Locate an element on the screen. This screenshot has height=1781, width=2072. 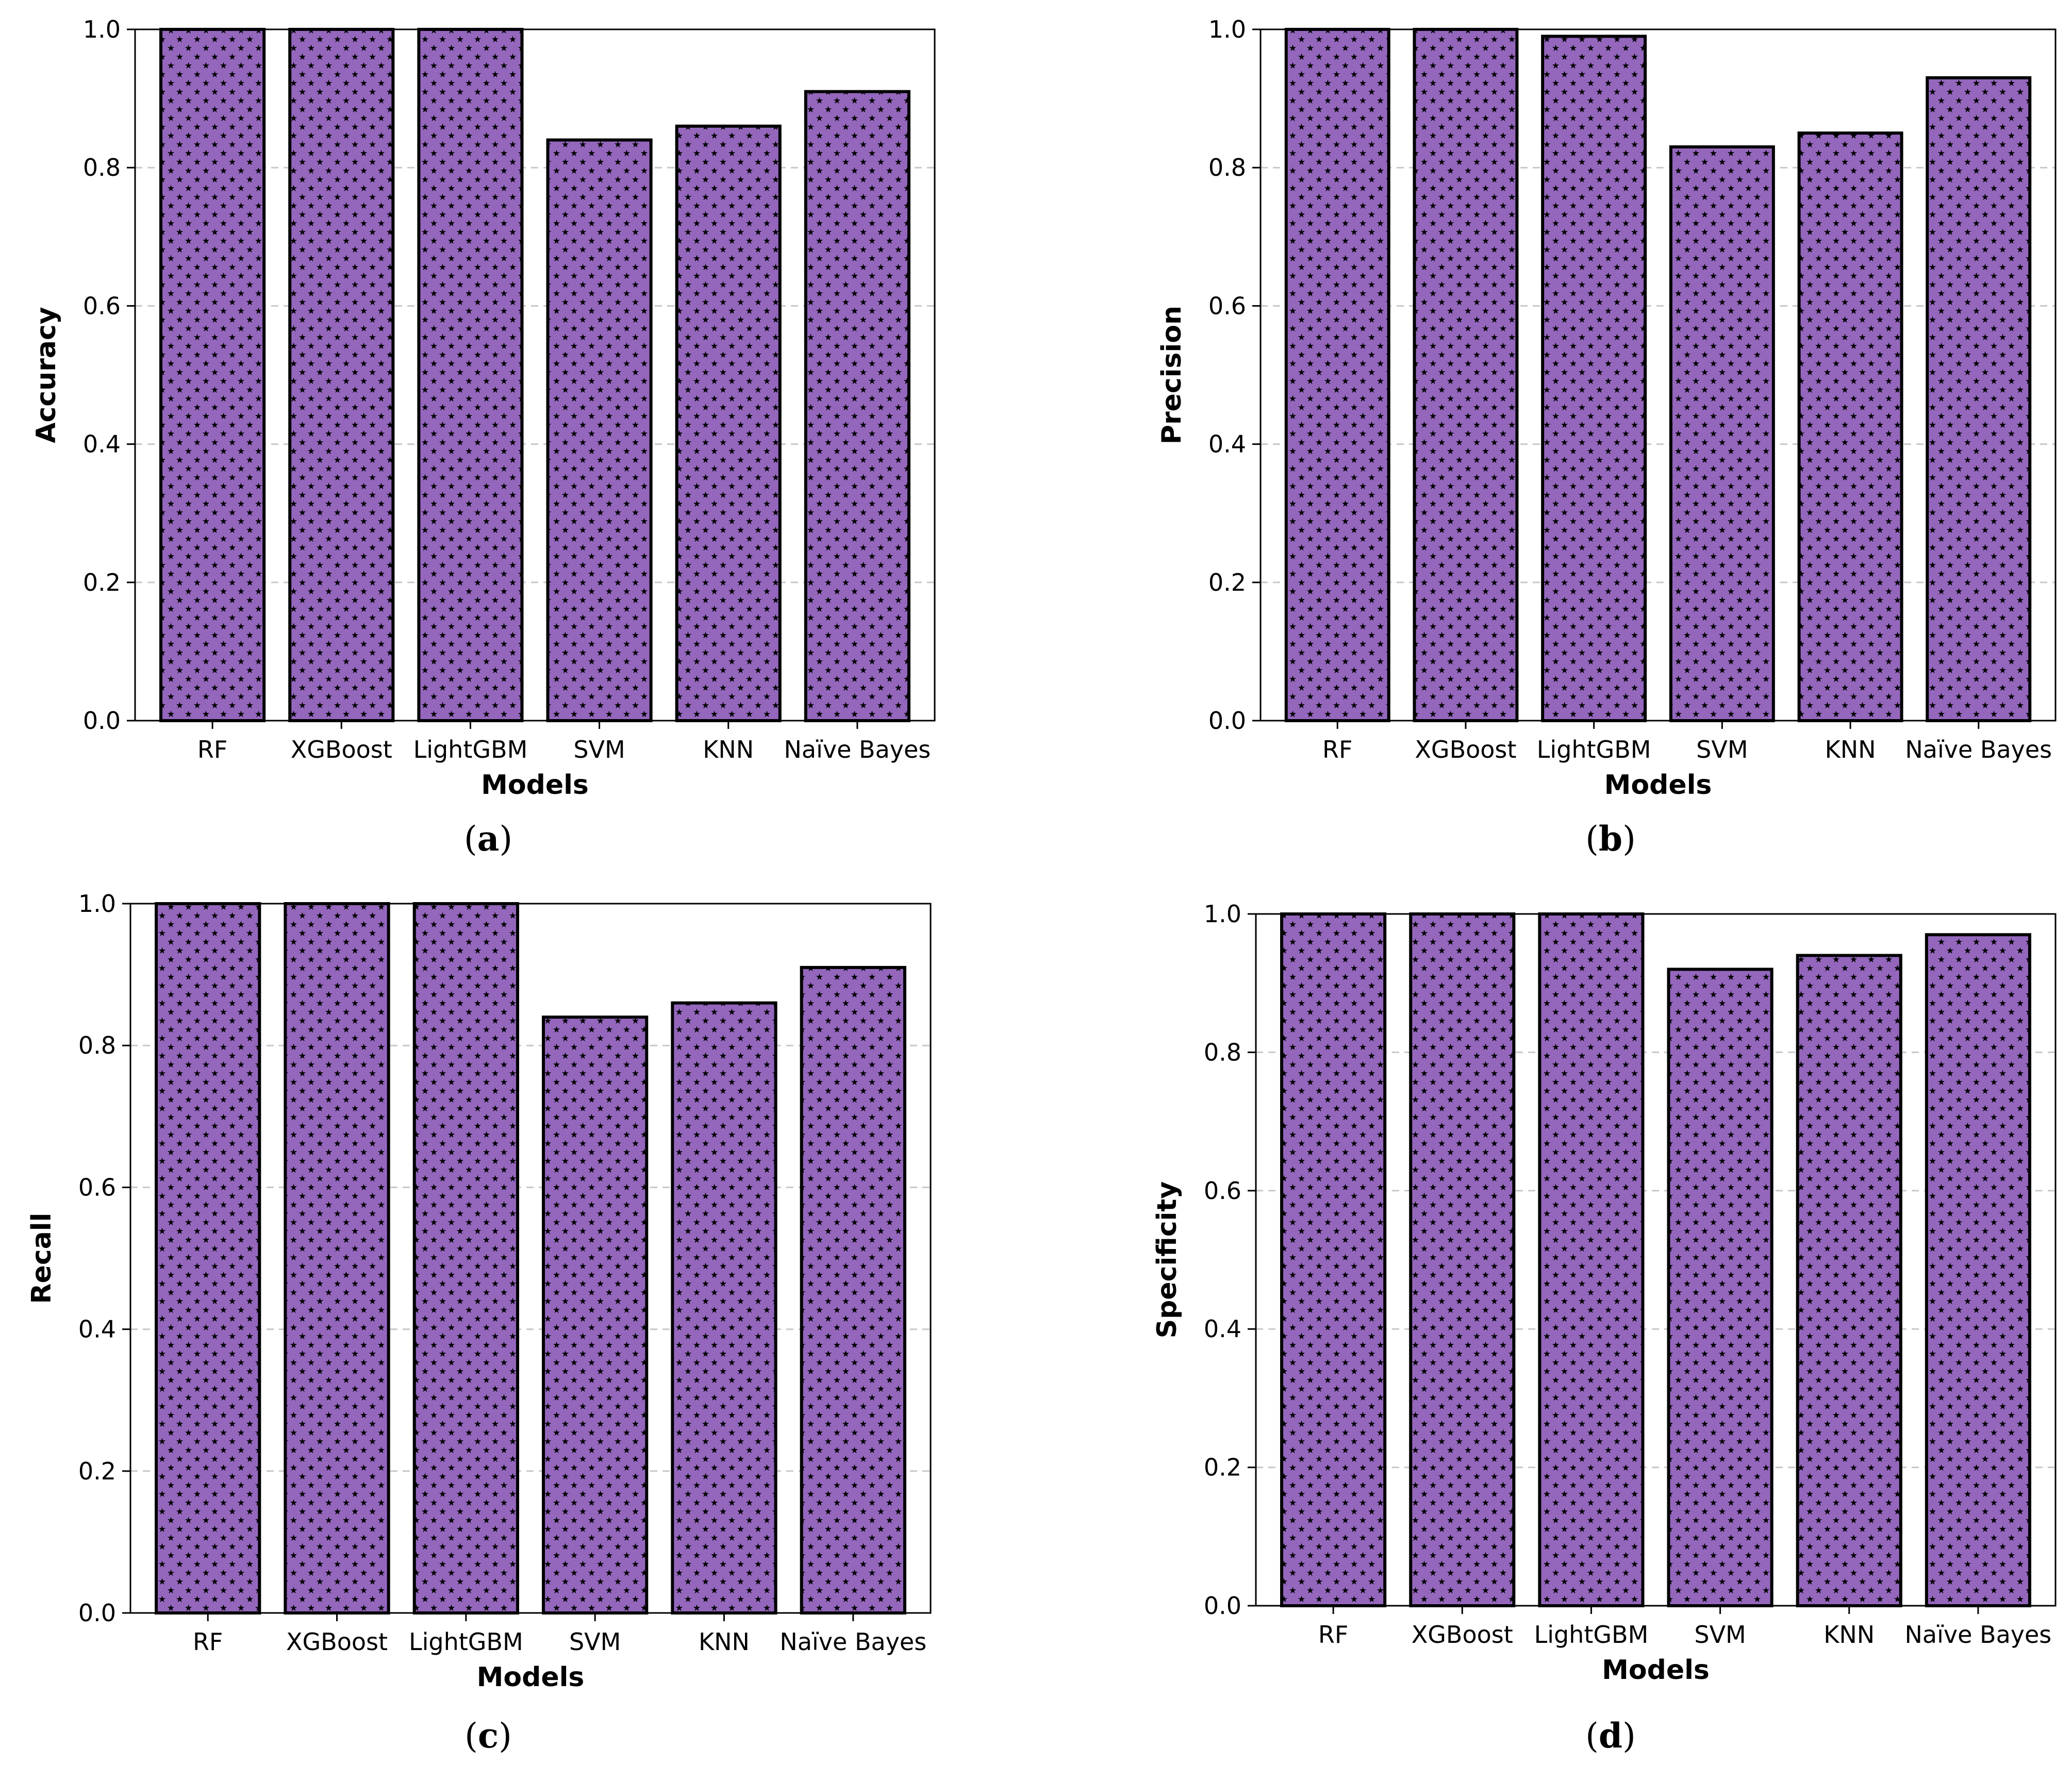
y-axis-label: Recall is located at coordinates (41, 1258).